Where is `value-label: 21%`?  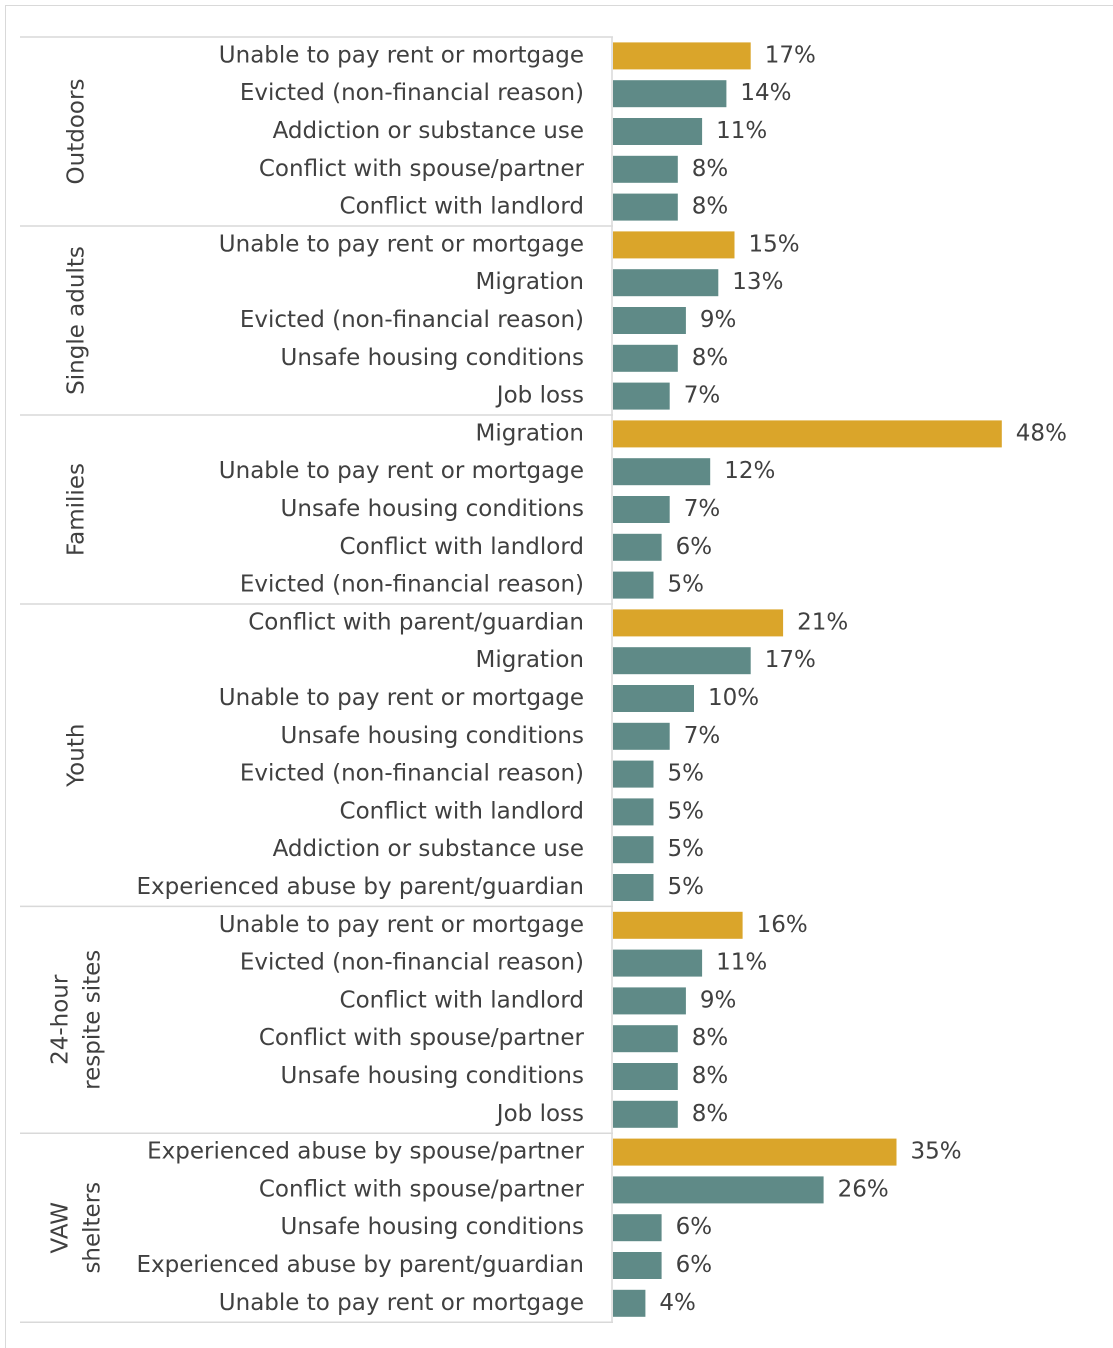 value-label: 21% is located at coordinates (822, 622).